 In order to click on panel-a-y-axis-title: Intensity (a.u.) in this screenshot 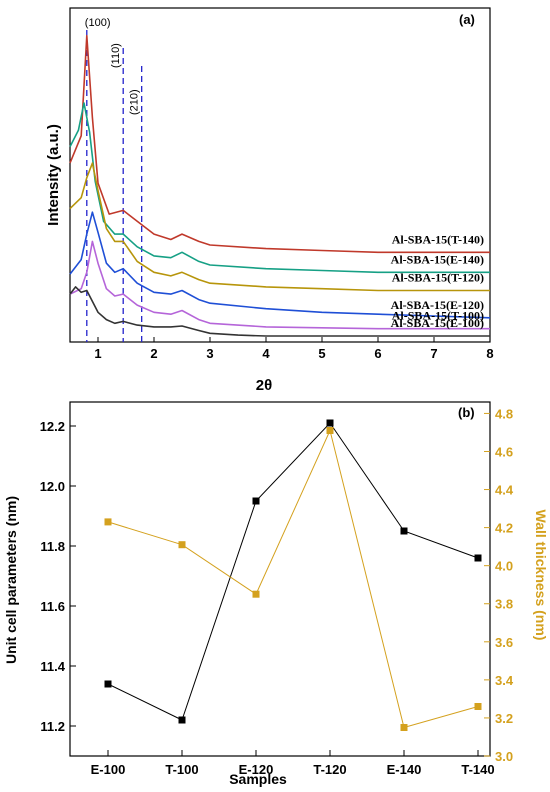, I will do `click(53, 175)`.